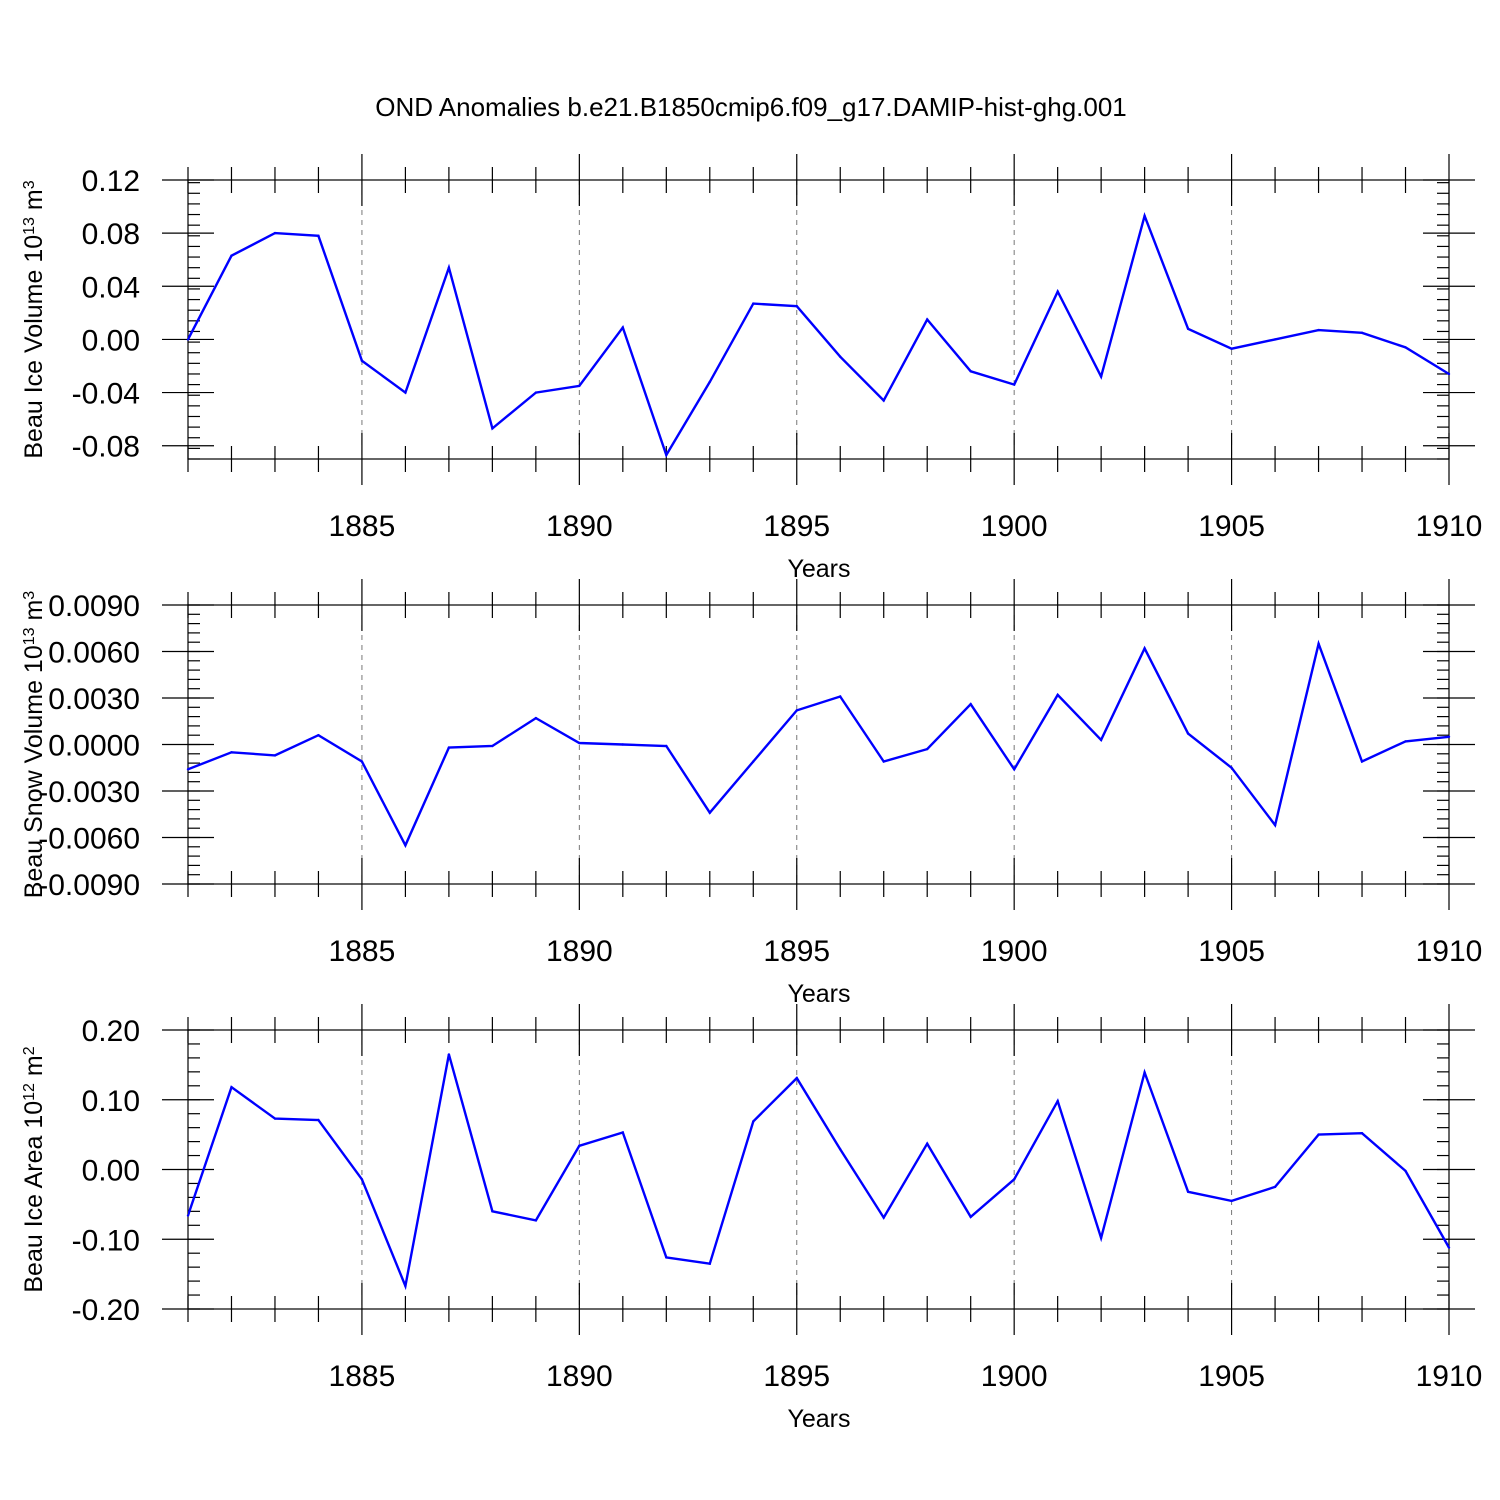 Image resolution: width=1500 pixels, height=1500 pixels. I want to click on data-point-1903, so click(1144, 648).